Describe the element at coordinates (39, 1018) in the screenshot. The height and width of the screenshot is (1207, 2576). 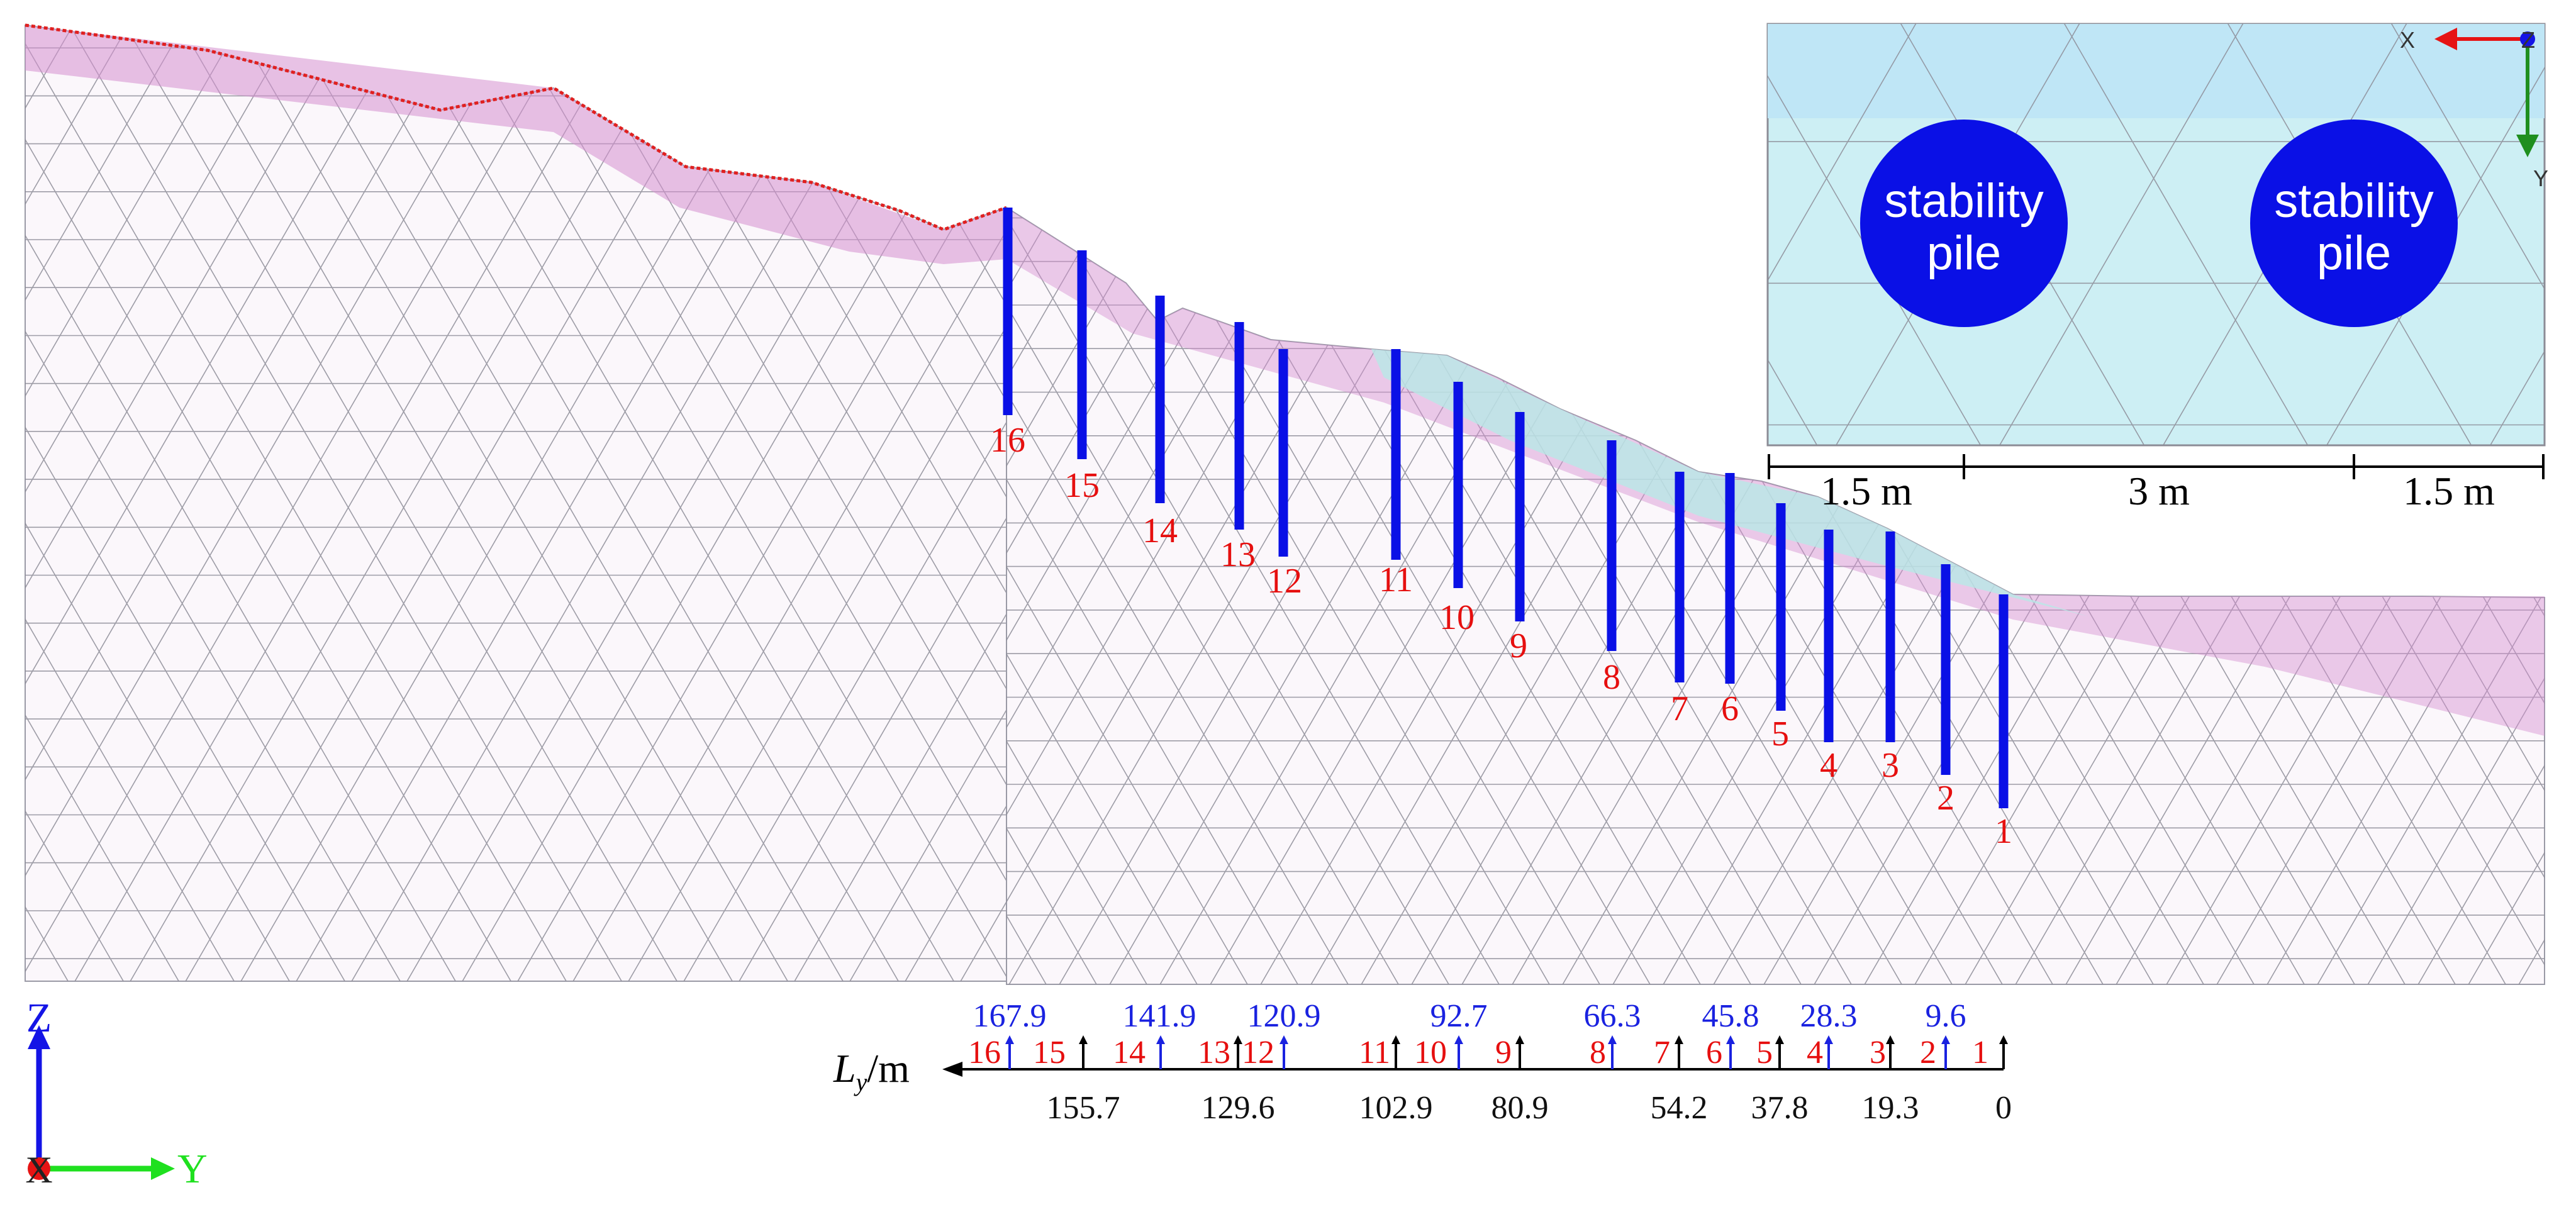
I see `axis-z-label: Z` at that location.